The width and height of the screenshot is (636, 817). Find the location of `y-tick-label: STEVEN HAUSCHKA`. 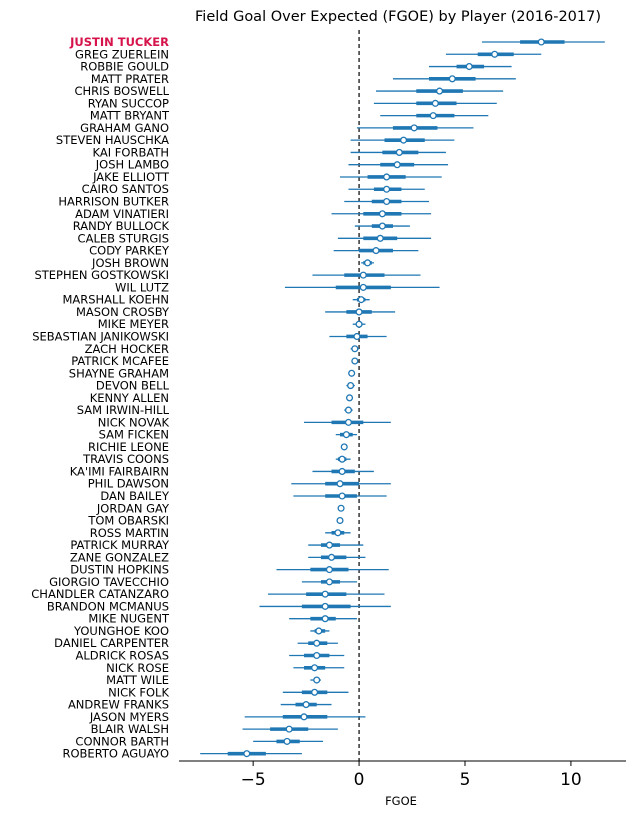

y-tick-label: STEVEN HAUSCHKA is located at coordinates (112, 140).